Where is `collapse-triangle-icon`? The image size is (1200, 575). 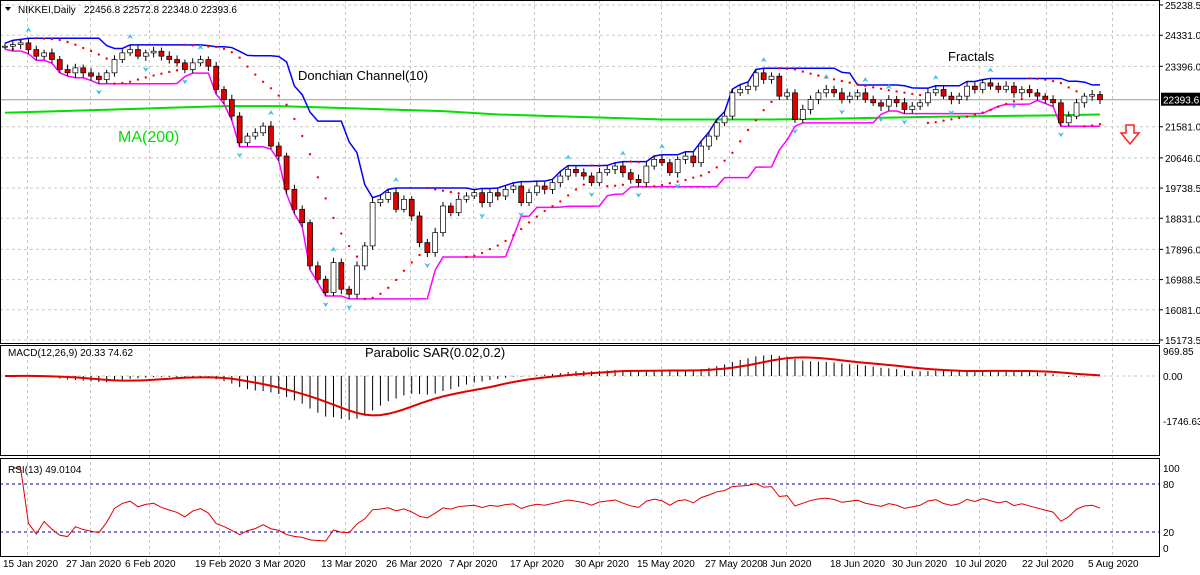
collapse-triangle-icon is located at coordinates (8, 9).